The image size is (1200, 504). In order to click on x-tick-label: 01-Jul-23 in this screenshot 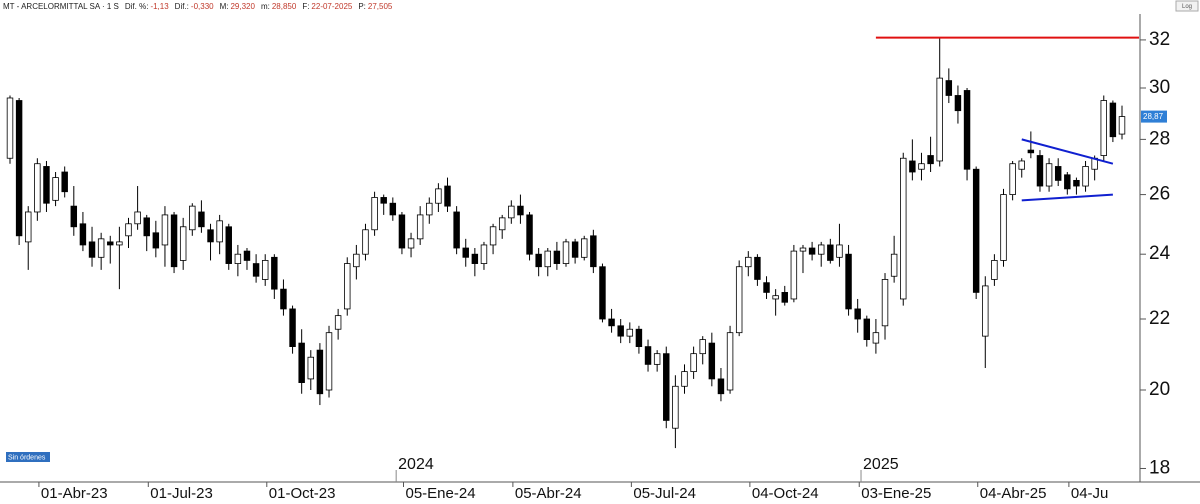, I will do `click(181, 493)`.